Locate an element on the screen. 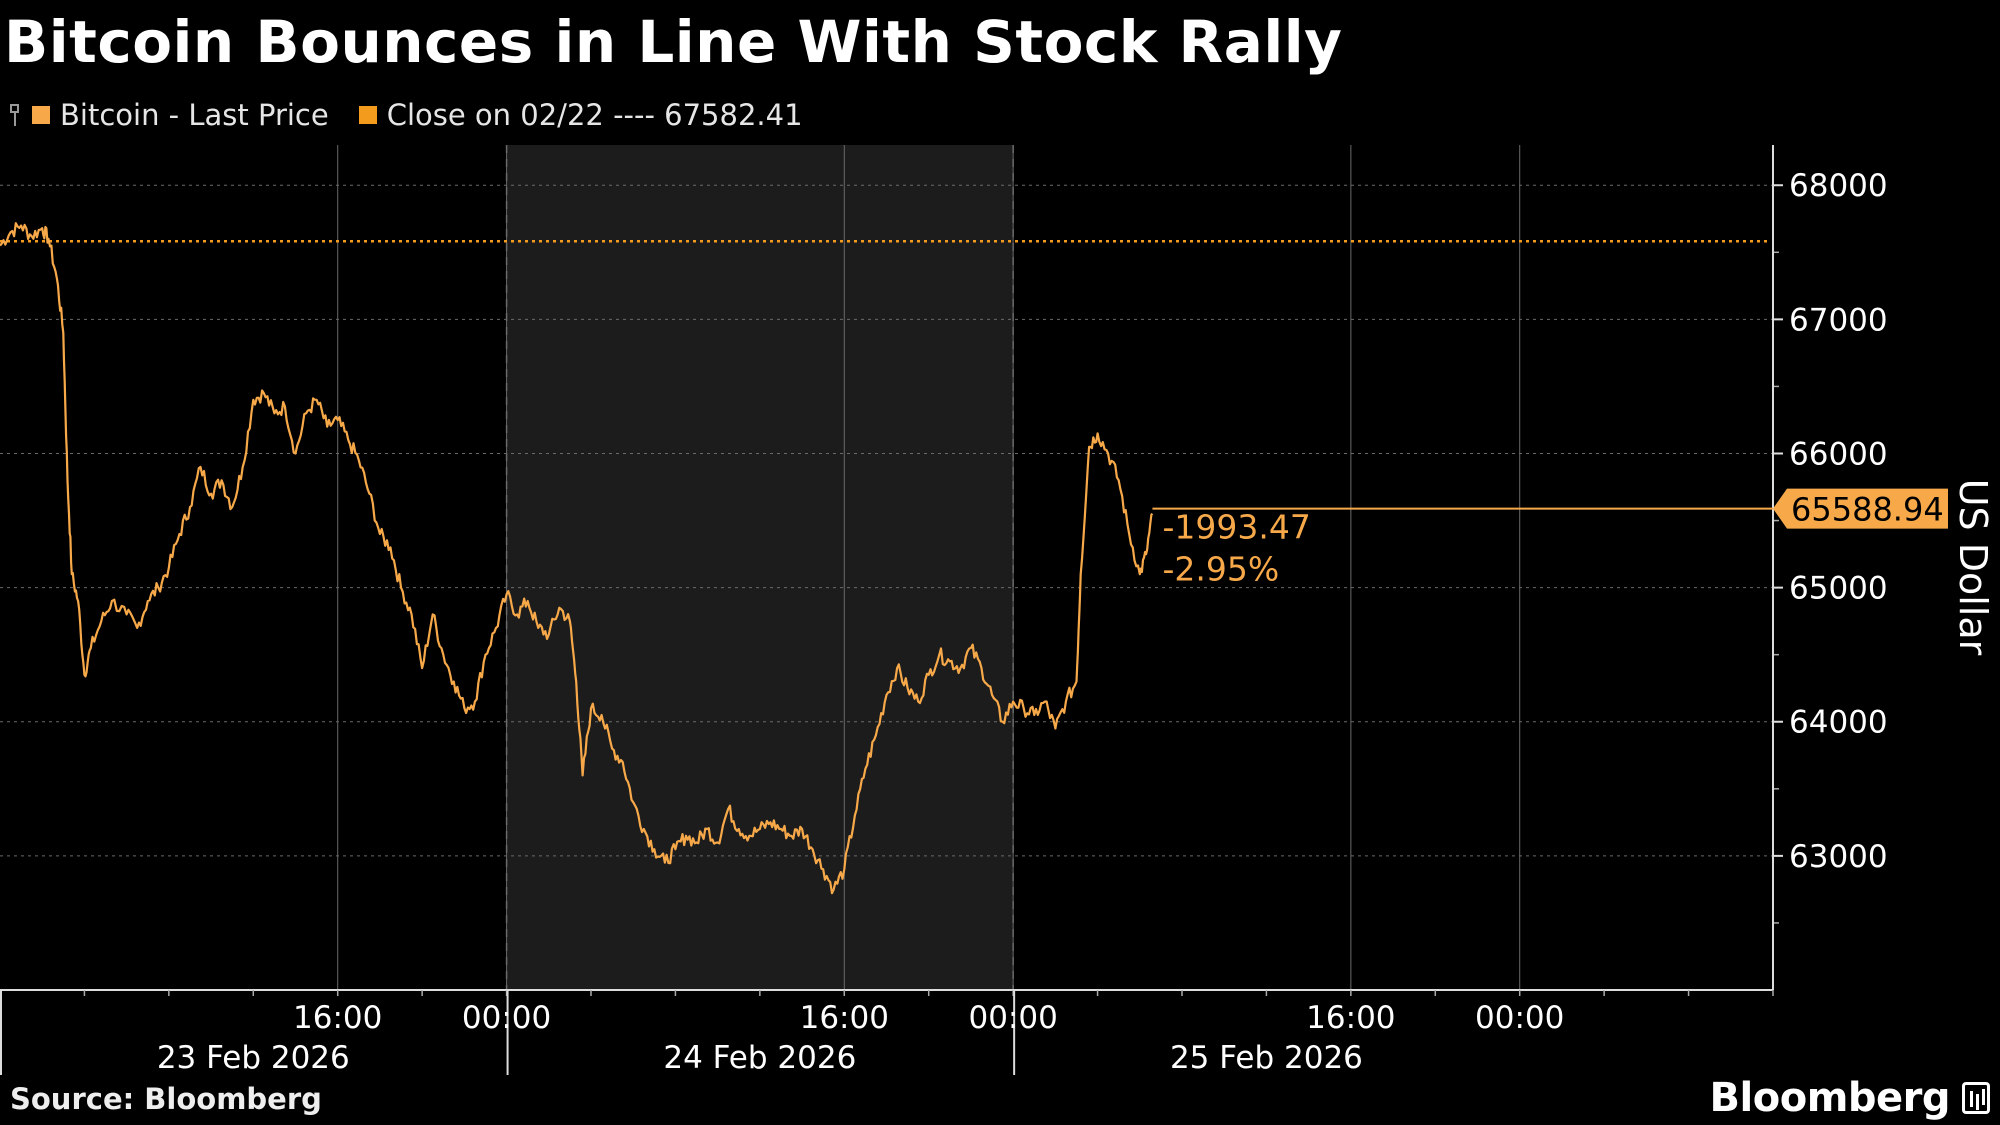 The image size is (2000, 1125). legend-series-label: Bitcoin - Last Price is located at coordinates (194, 115).